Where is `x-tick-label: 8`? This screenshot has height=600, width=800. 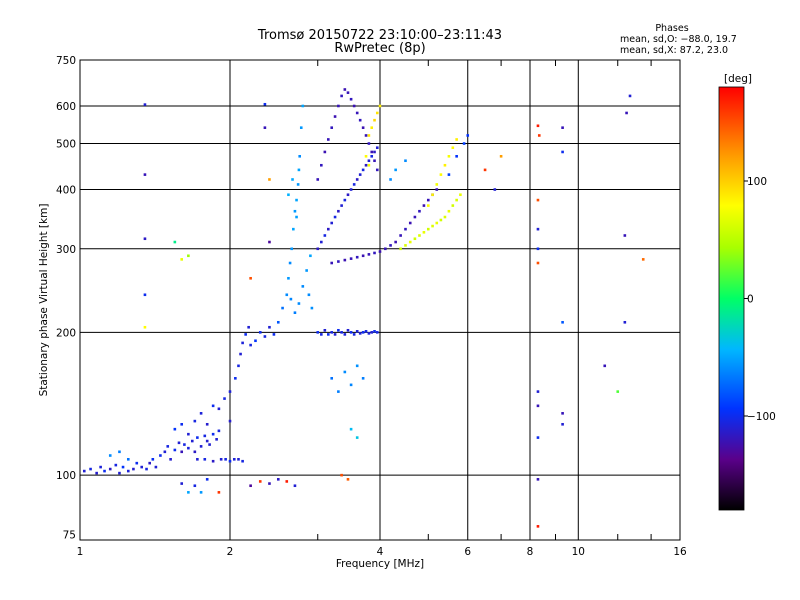
x-tick-label: 8 is located at coordinates (530, 552).